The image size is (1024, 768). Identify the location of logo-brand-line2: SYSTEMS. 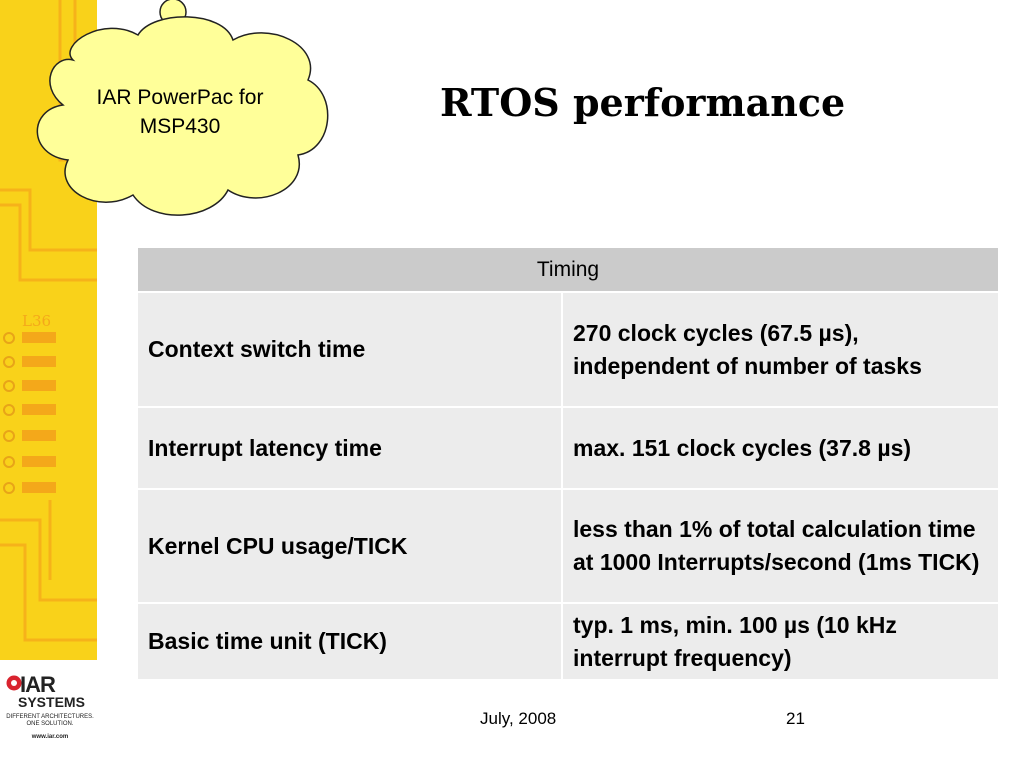
(51, 702).